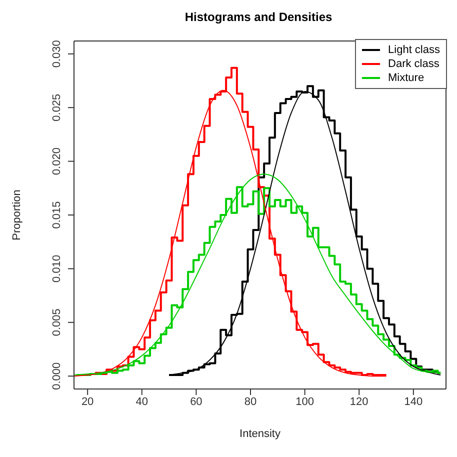  Describe the element at coordinates (260, 434) in the screenshot. I see `x-axis-title: Intensity` at that location.